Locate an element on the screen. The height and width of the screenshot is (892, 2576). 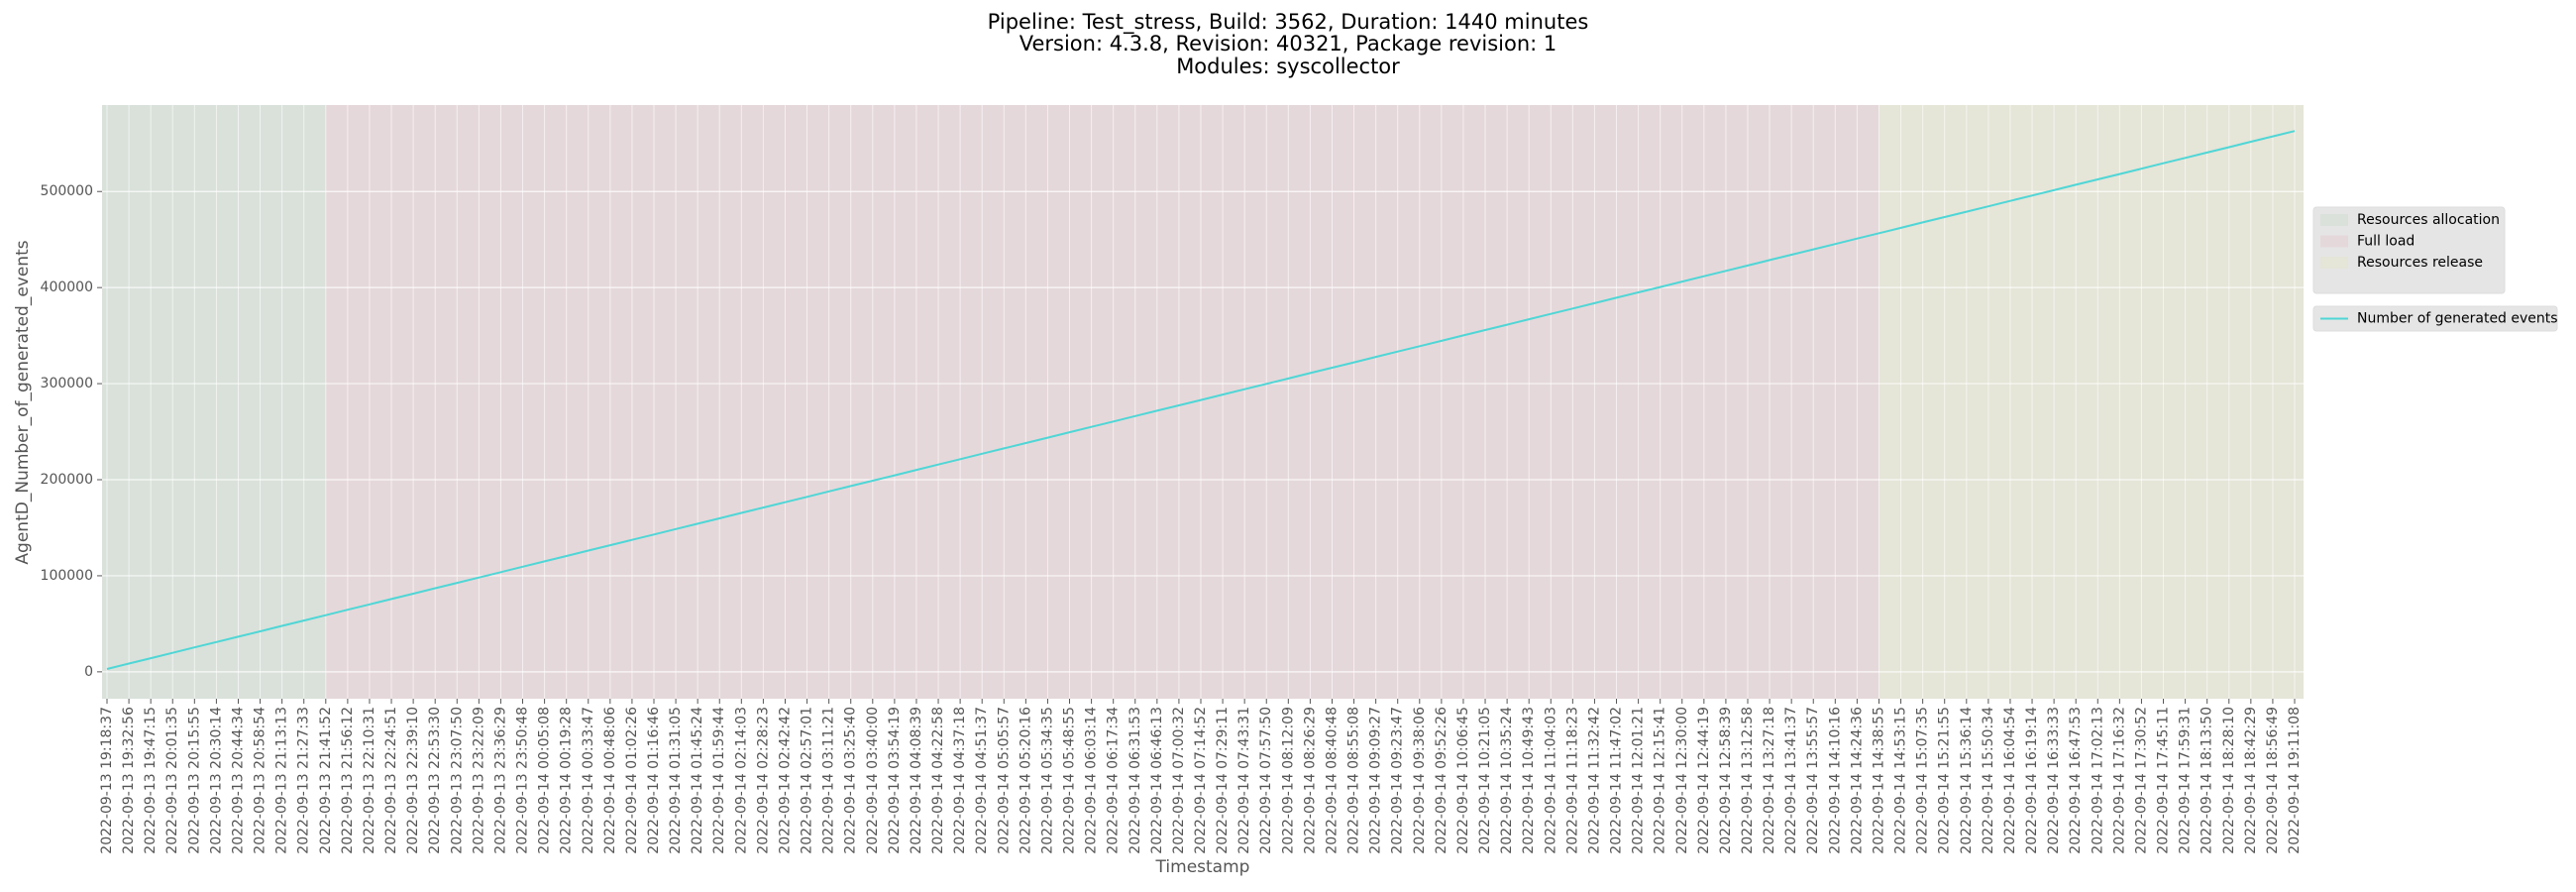
x-tick-label: 2022-09-14 05:34:35 is located at coordinates (1047, 780).